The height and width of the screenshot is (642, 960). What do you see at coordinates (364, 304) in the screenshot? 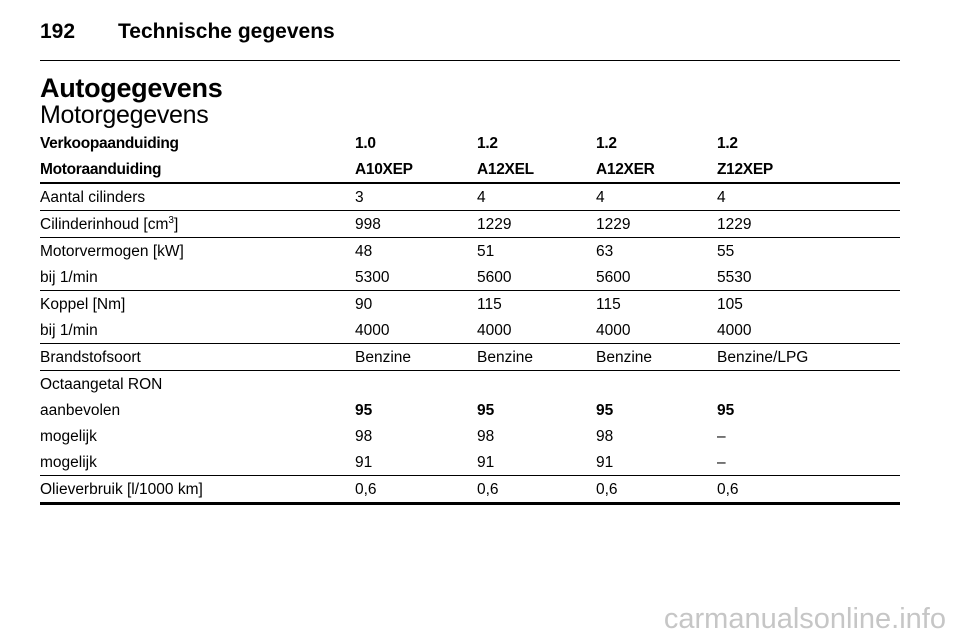
I see `table-cell: 90` at bounding box center [364, 304].